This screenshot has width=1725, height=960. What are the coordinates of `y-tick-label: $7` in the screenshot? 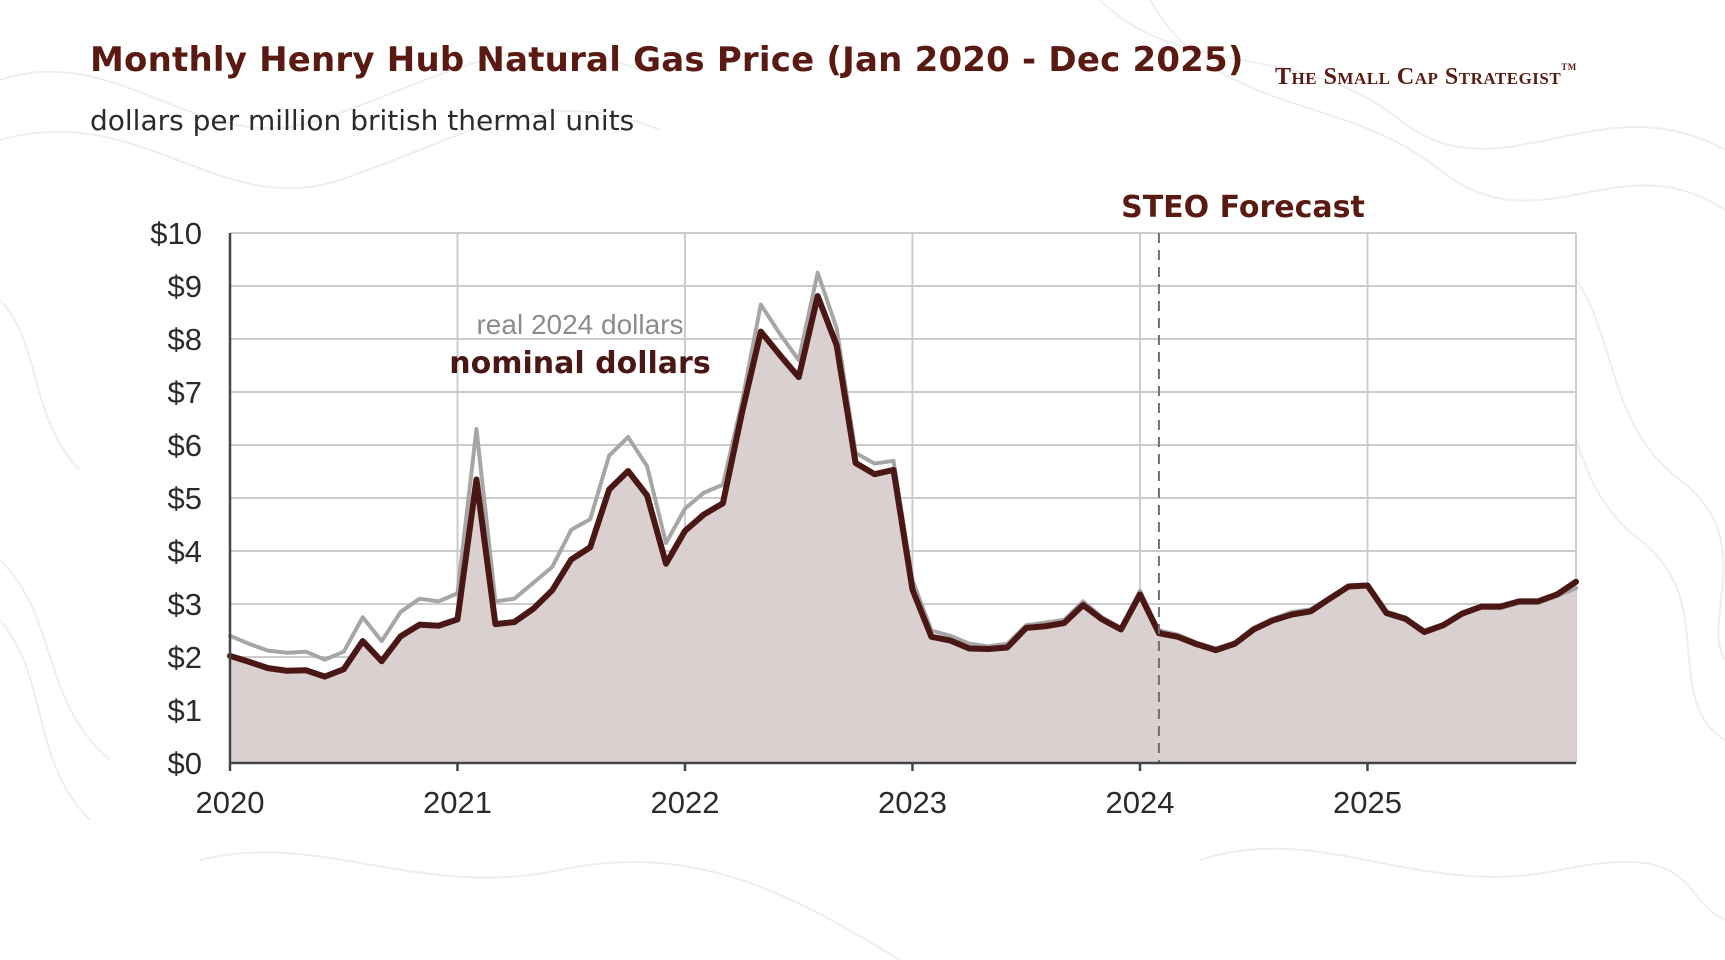 It's located at (185, 392).